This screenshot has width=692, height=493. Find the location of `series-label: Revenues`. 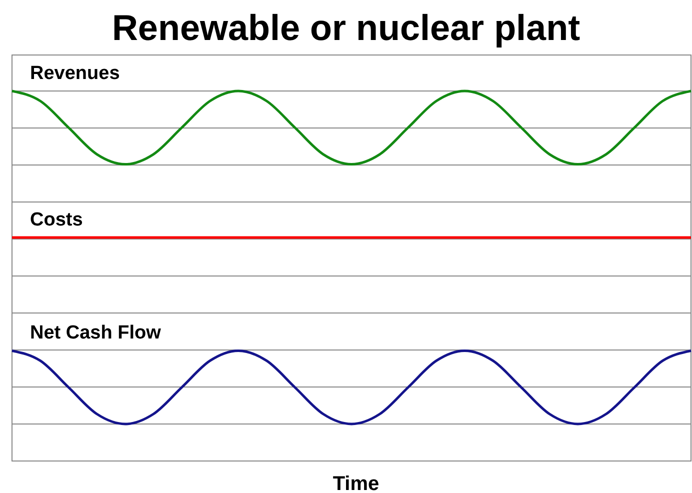

series-label: Revenues is located at coordinates (75, 73).